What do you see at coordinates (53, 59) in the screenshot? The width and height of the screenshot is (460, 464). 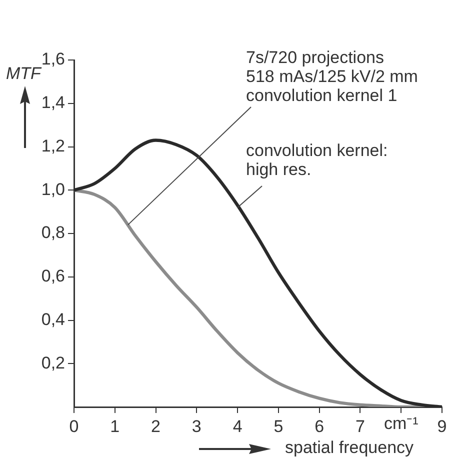 I see `y-tick-label: 1,6` at bounding box center [53, 59].